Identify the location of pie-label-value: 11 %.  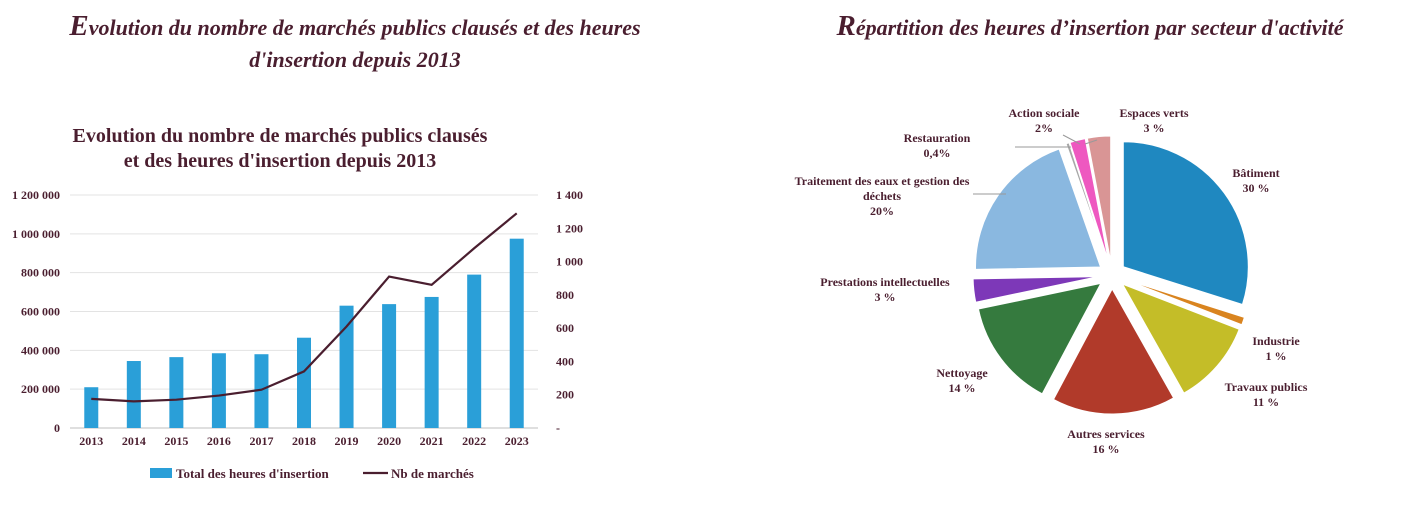
(1266, 402).